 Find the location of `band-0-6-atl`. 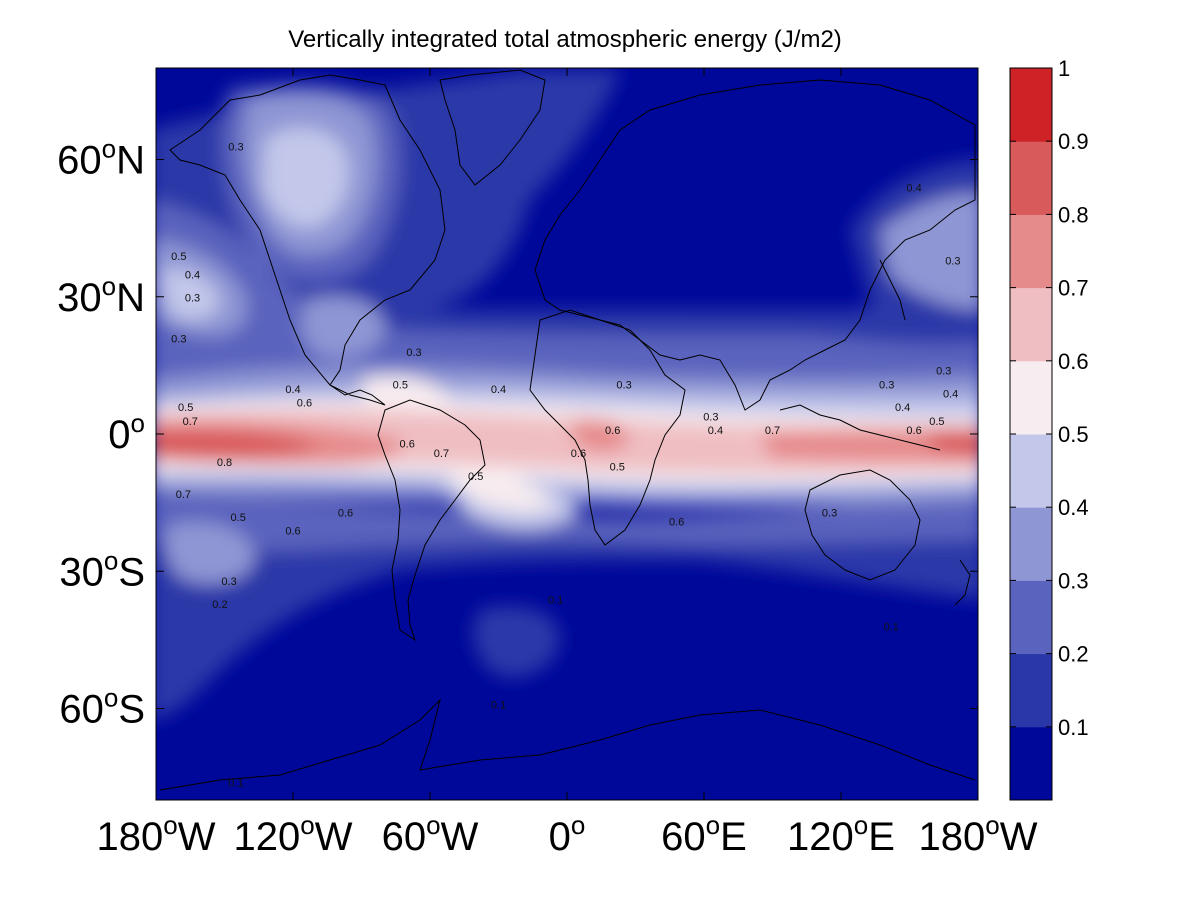

band-0-6-atl is located at coordinates (501, 486).